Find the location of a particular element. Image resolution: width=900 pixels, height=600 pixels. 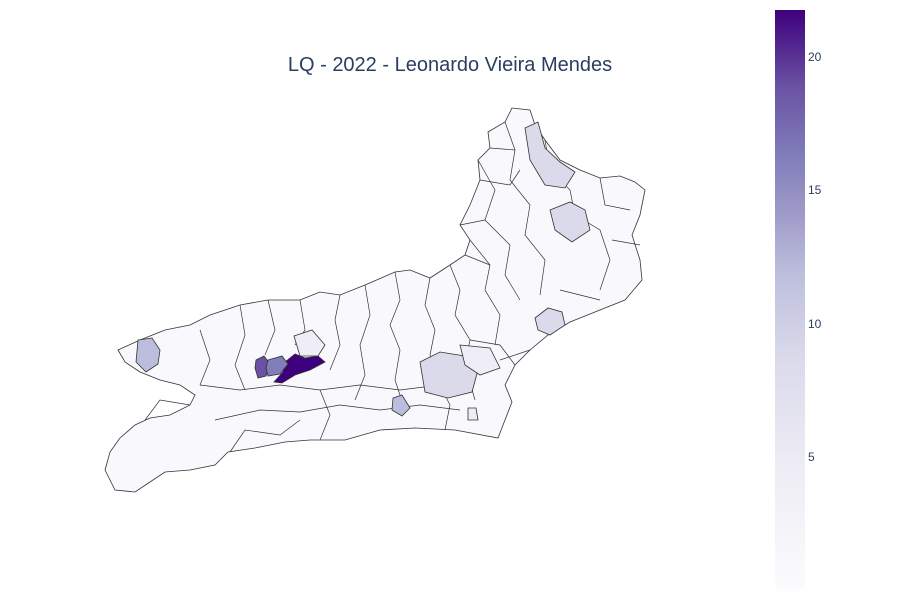

municipality-high is located at coordinates (299, 368).